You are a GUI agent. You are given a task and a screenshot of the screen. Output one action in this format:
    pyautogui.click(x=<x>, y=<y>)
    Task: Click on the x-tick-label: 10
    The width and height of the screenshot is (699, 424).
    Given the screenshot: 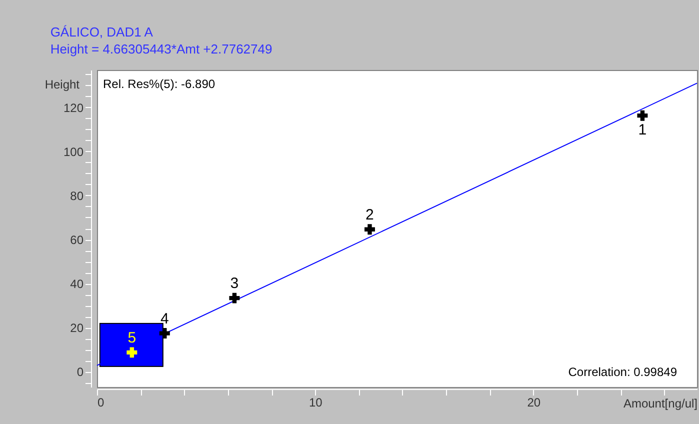 What is the action you would take?
    pyautogui.click(x=316, y=403)
    